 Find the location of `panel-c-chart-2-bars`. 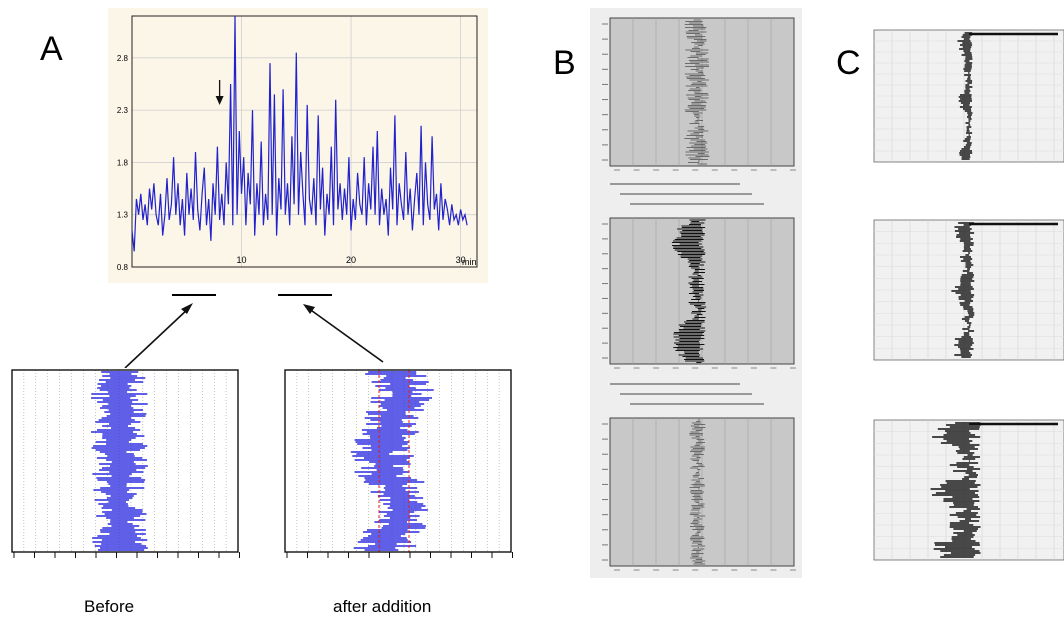

panel-c-chart-2-bars is located at coordinates (963, 290).